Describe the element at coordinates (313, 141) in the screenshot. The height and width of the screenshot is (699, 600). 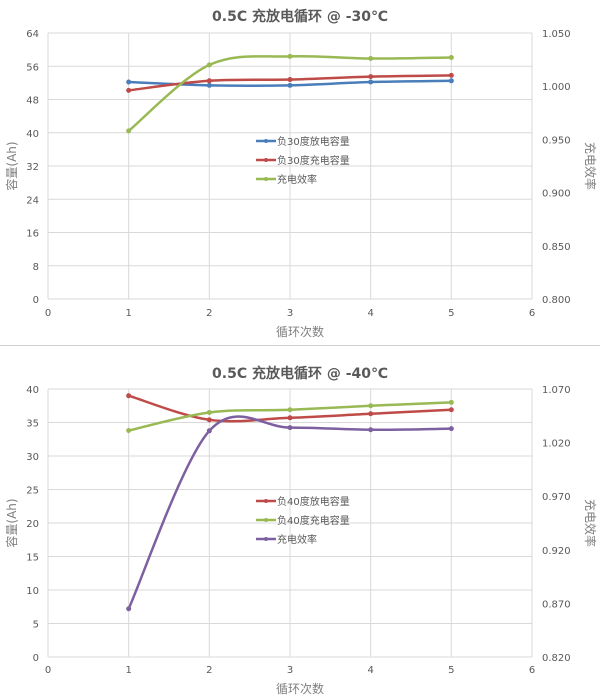
I see `legend-label: 负30度放电容量` at that location.